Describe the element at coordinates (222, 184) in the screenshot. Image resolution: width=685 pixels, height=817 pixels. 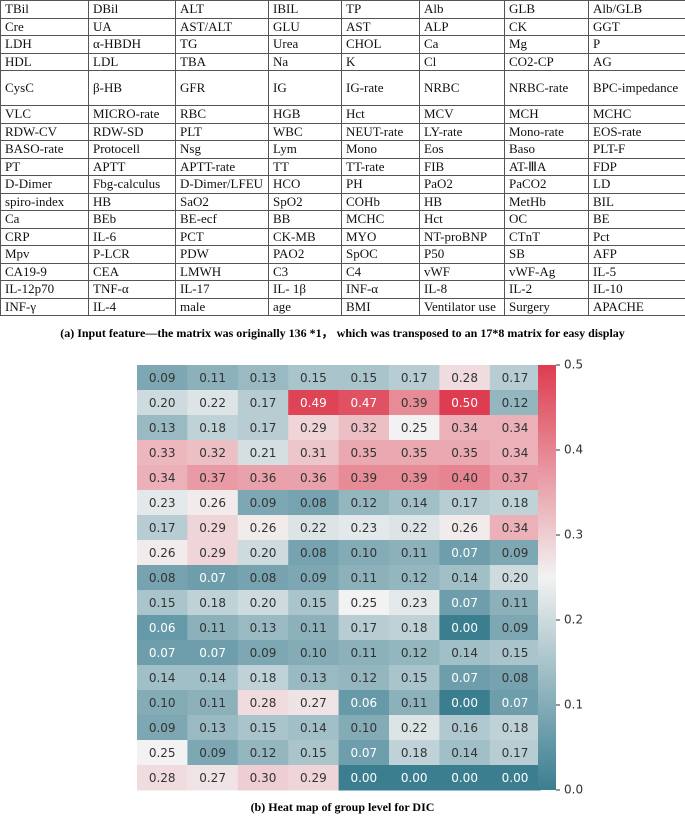
I see `table-cell: D-Dimer/LFEU` at that location.